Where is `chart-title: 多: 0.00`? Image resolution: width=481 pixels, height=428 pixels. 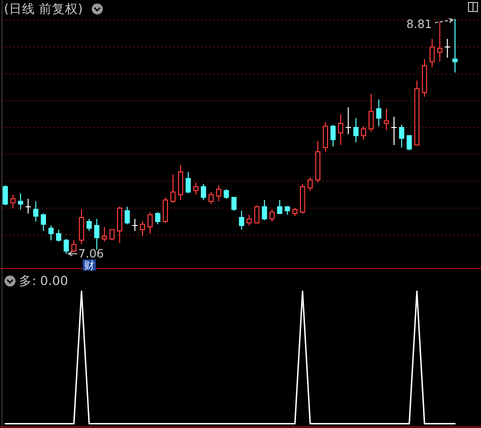
chart-title: 多: 0.00 is located at coordinates (43, 280).